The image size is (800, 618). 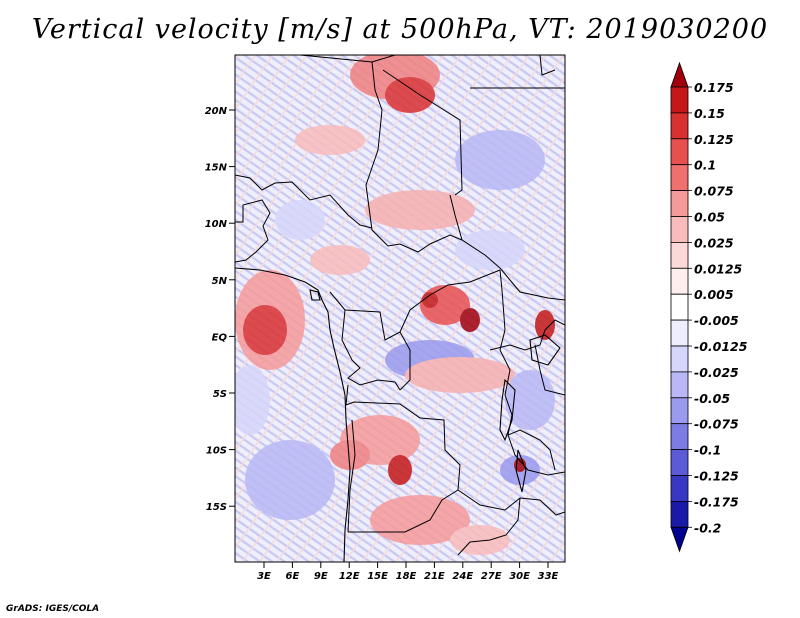 What do you see at coordinates (714, 139) in the screenshot?
I see `colorbar-label: 0.125` at bounding box center [714, 139].